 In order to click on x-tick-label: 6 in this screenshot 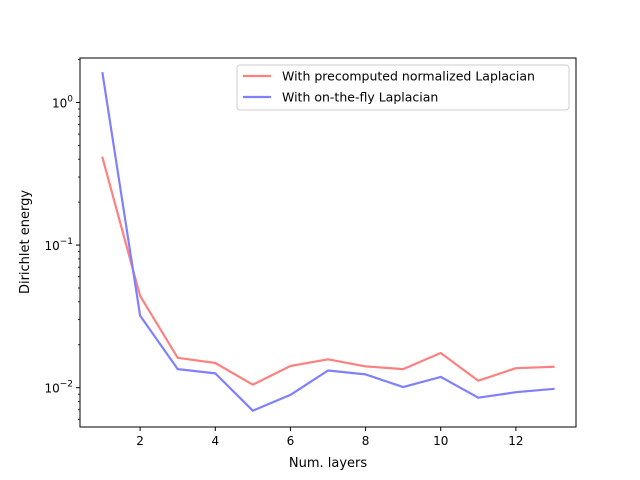, I will do `click(291, 441)`.